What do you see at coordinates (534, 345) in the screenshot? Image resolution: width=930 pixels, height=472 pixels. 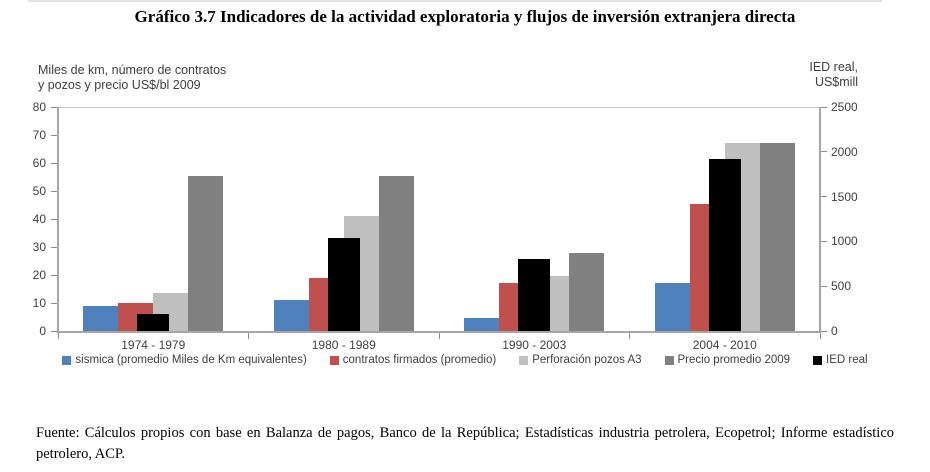 I see `category-label: 1990 - 2003` at bounding box center [534, 345].